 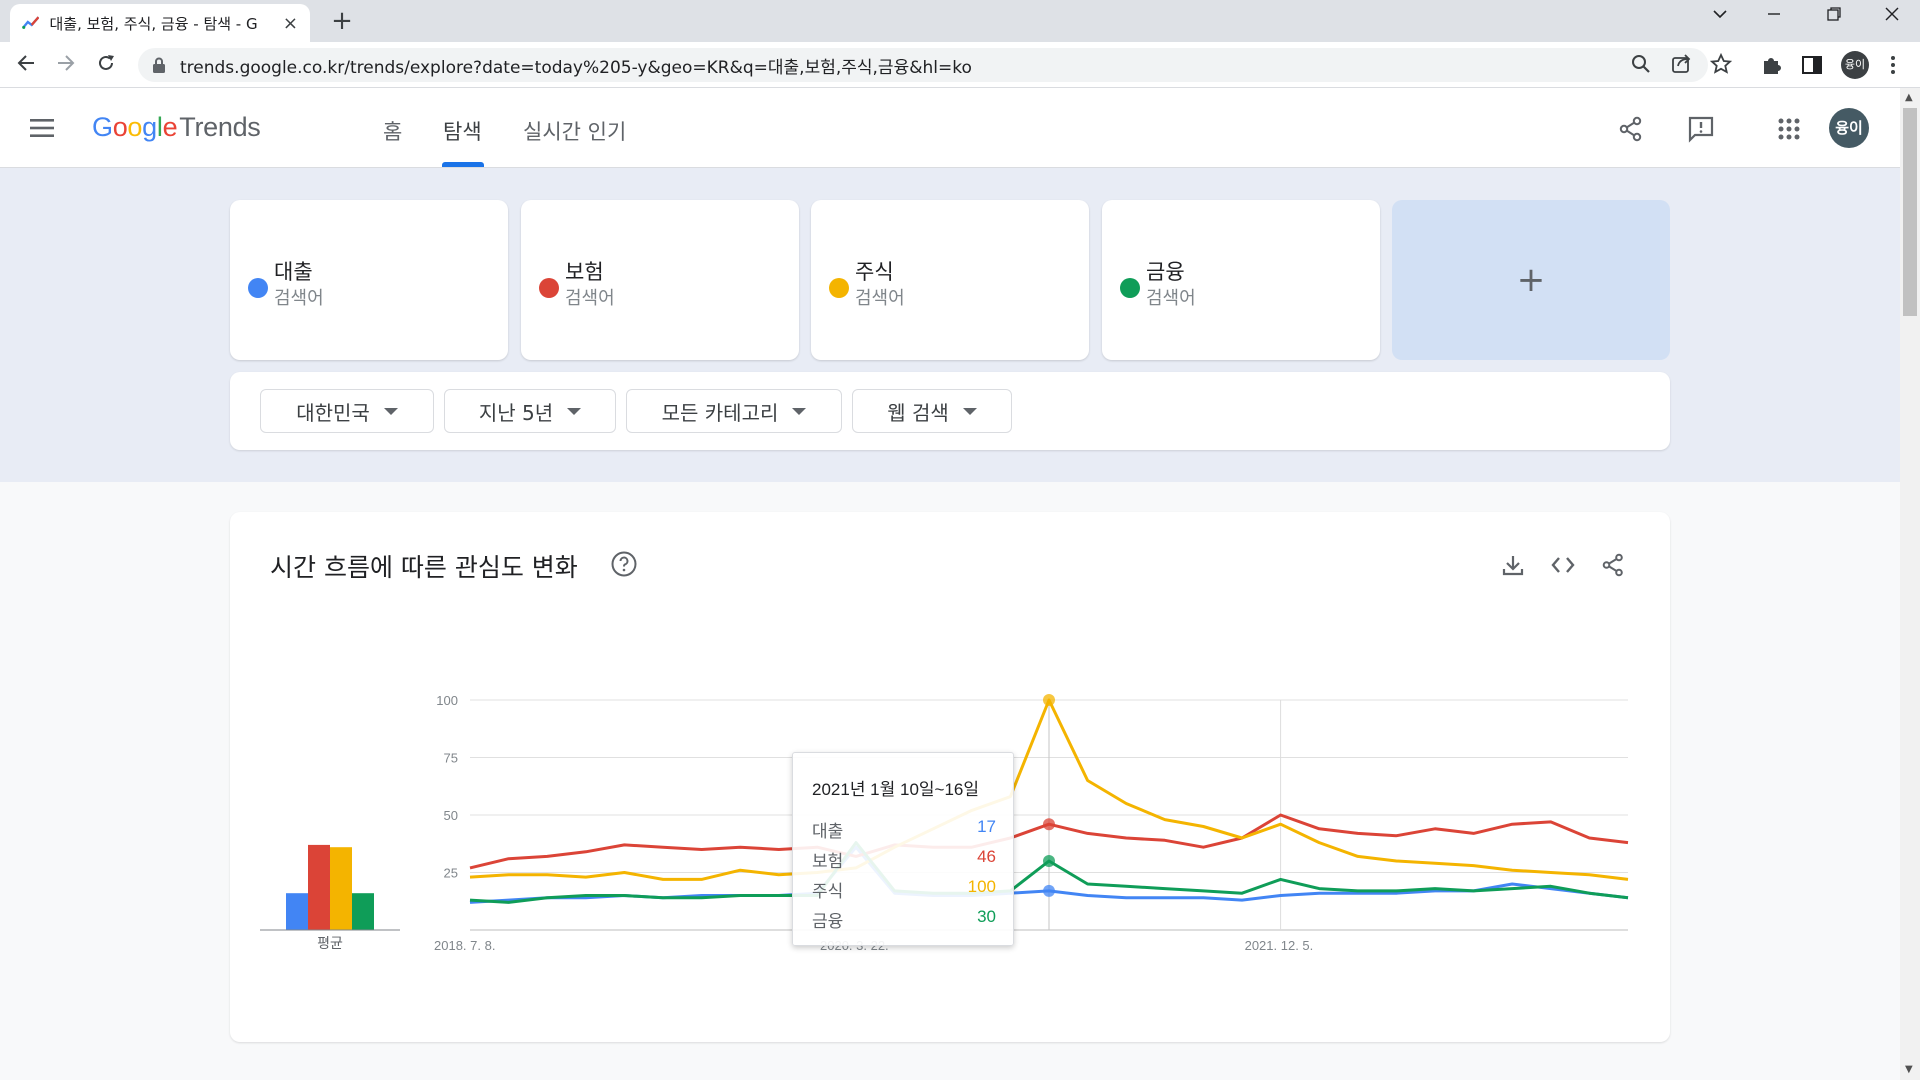 I want to click on search-type-filter-dropdown: 웹 검색, so click(x=932, y=411).